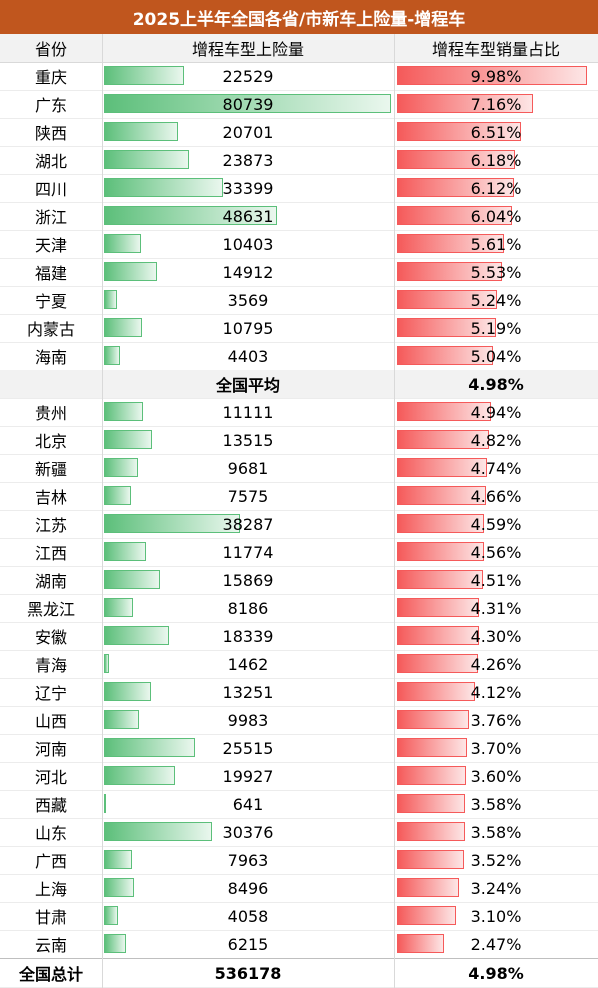 This screenshot has width=598, height=988. I want to click on table-row: 广东 80739 7.16%, so click(299, 104).